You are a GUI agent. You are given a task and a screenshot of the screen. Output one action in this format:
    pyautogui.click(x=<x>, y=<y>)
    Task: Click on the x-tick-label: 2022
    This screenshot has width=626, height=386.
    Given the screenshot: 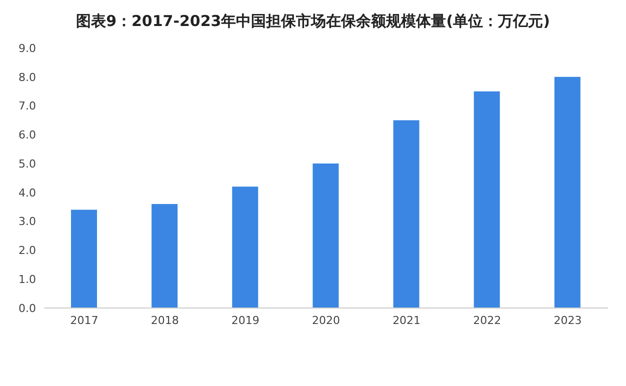 What is the action you would take?
    pyautogui.click(x=487, y=320)
    